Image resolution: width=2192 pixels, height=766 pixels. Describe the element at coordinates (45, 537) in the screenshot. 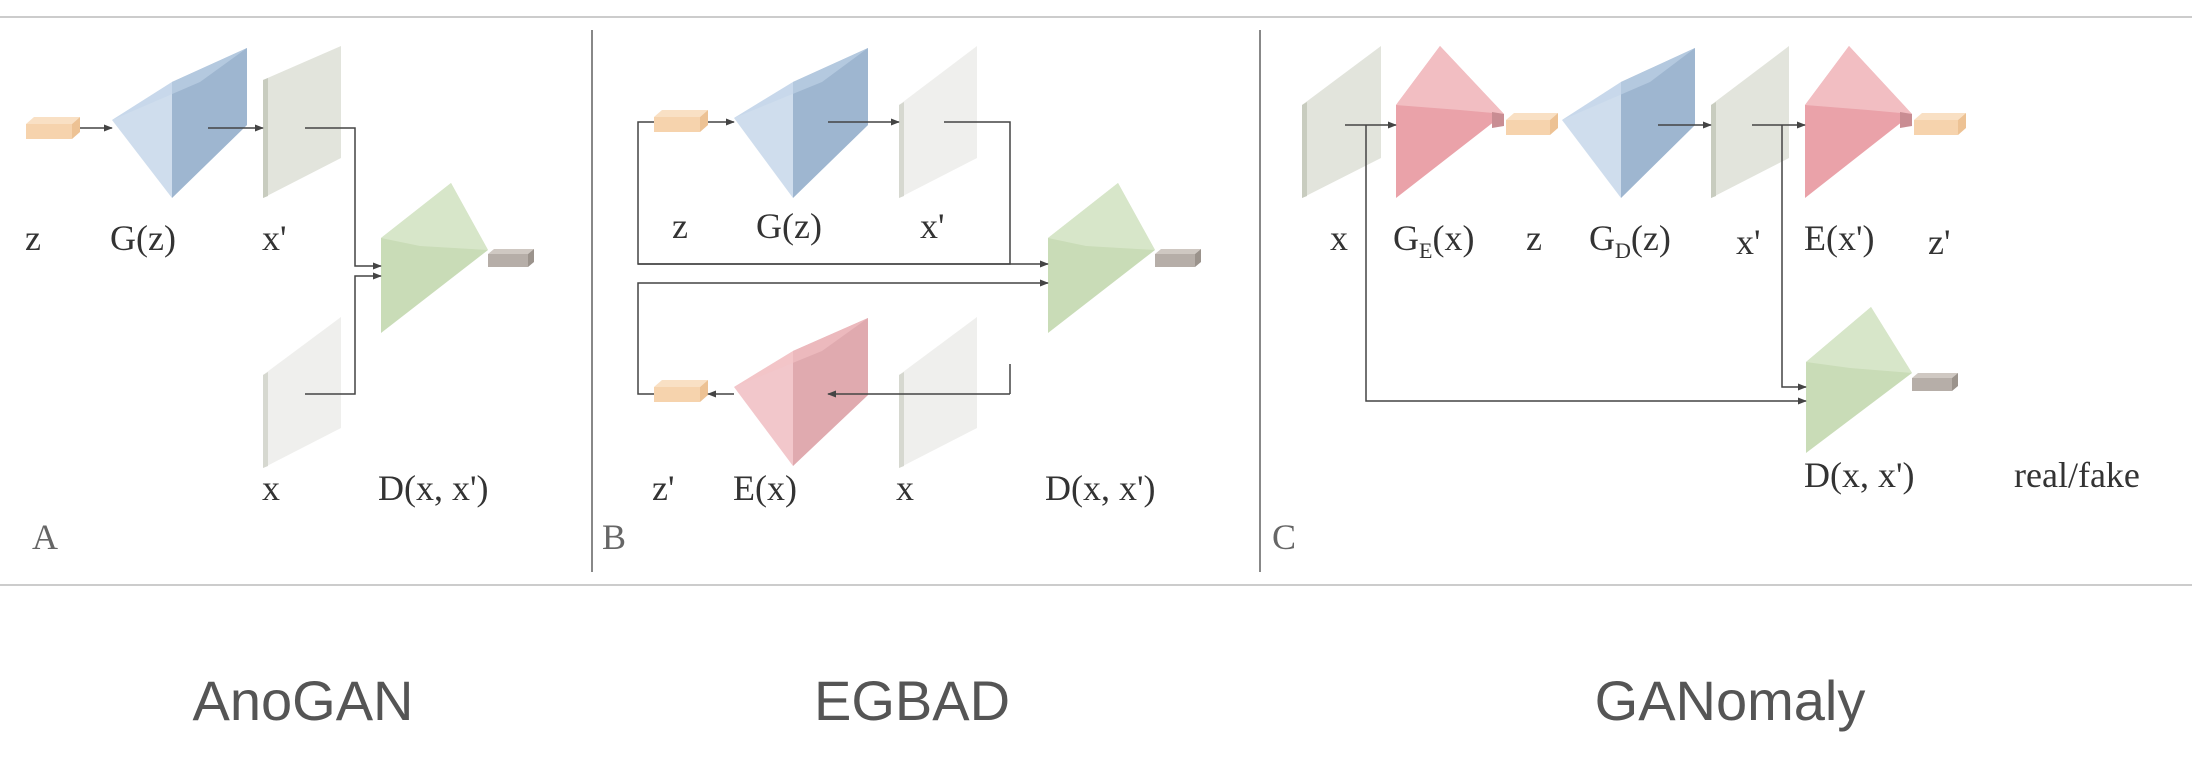

I see `panel-letter-a: A` at that location.